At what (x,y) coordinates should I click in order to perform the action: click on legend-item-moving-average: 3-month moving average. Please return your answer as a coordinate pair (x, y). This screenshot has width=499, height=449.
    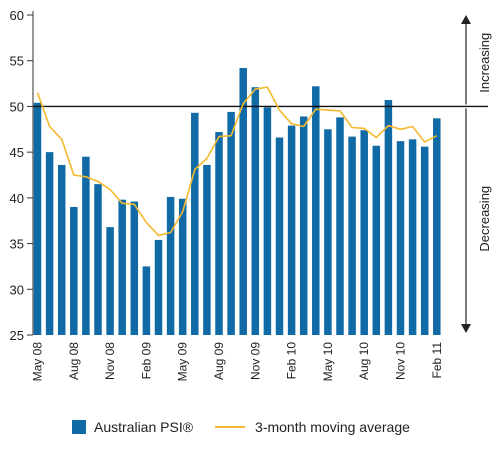
    Looking at the image, I should click on (312, 427).